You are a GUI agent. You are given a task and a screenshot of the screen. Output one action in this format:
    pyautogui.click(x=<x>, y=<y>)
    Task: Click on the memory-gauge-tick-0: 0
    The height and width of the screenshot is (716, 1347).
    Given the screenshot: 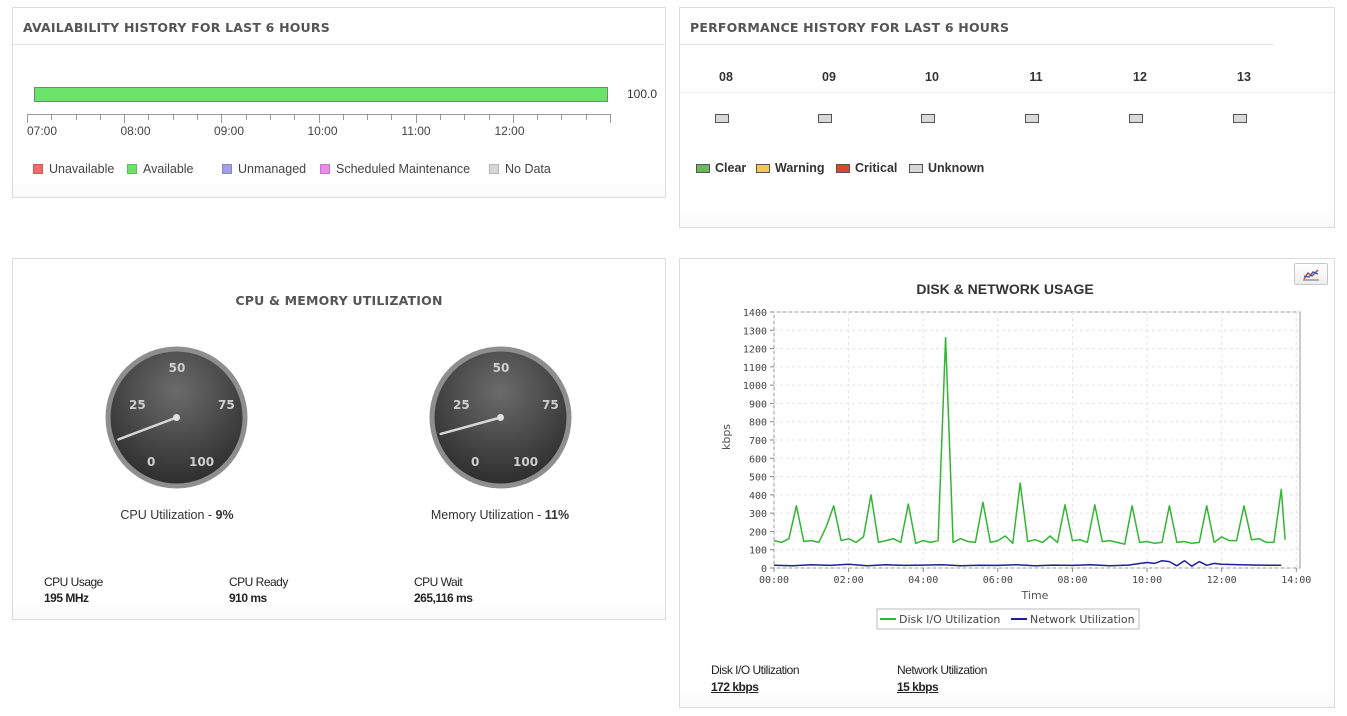 What is the action you would take?
    pyautogui.click(x=475, y=462)
    